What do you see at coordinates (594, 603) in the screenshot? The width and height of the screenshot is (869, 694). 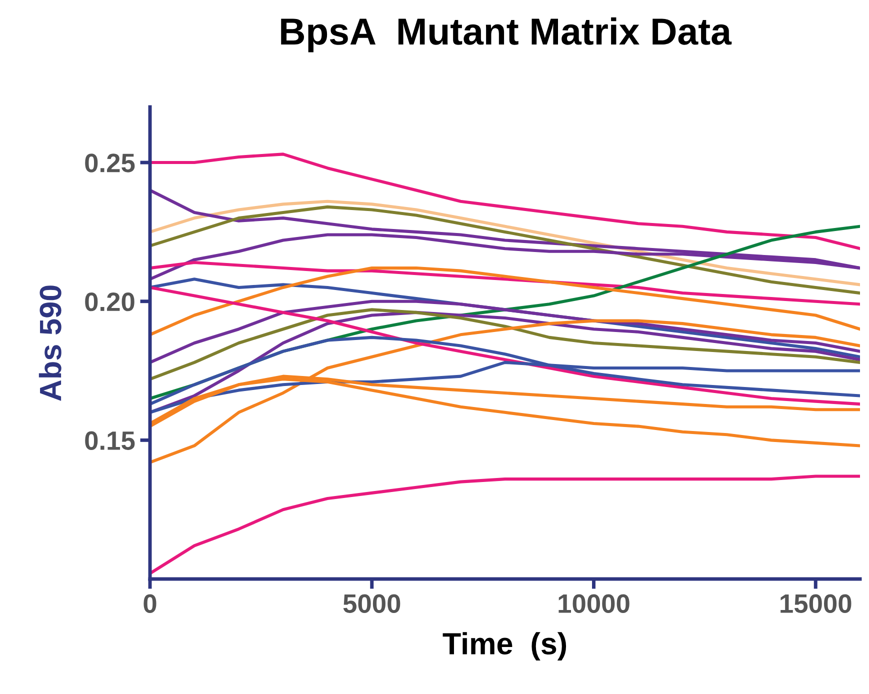 I see `x-tick-label: 10000` at bounding box center [594, 603].